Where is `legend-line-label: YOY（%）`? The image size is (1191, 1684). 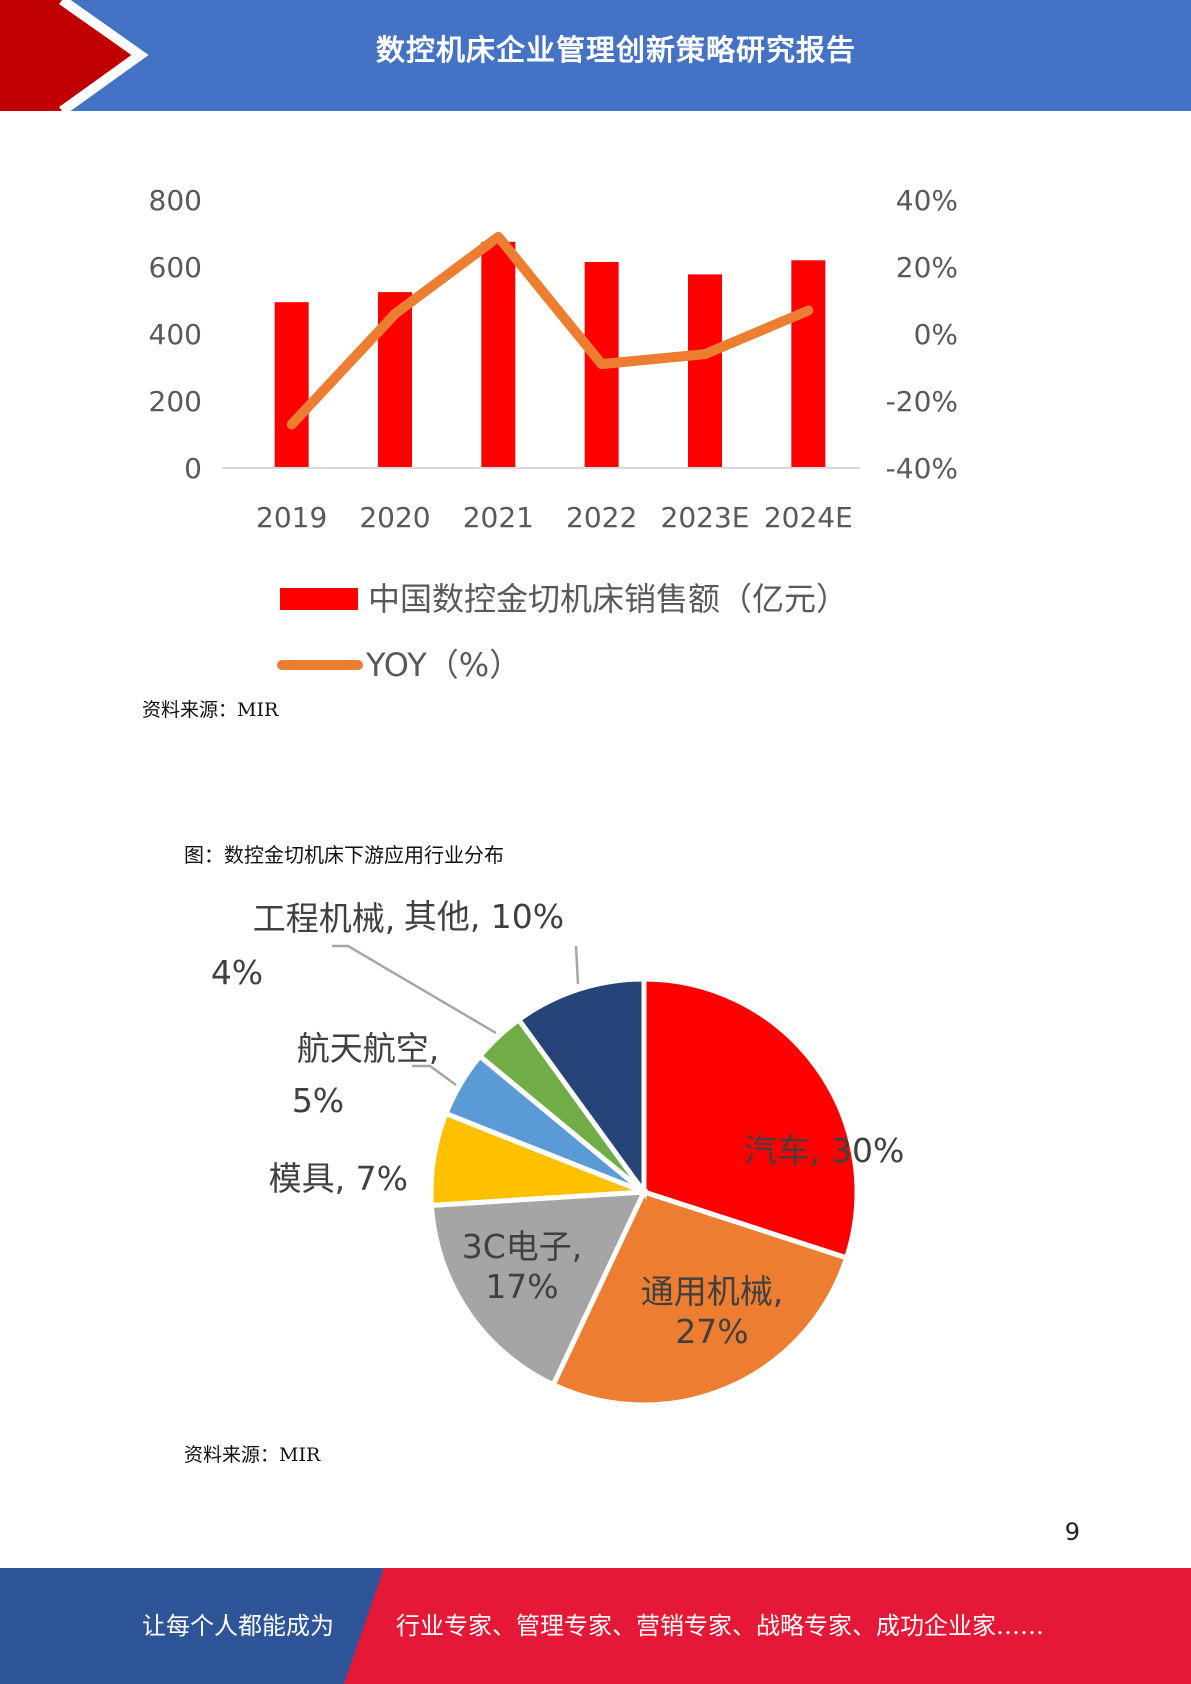
legend-line-label: YOY（%） is located at coordinates (443, 665).